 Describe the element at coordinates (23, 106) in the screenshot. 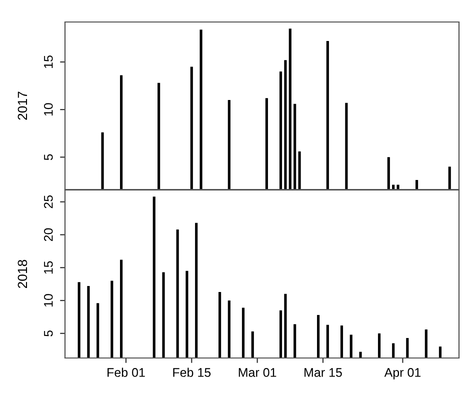

I see `y-axis-title: 2017` at that location.